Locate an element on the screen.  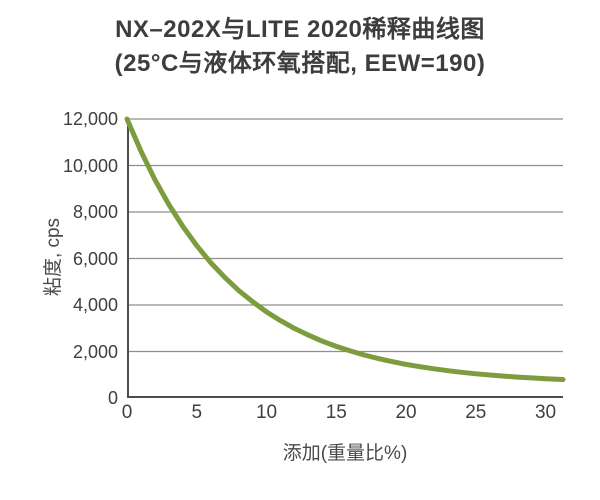
x-tick-label: 5 is located at coordinates (197, 412).